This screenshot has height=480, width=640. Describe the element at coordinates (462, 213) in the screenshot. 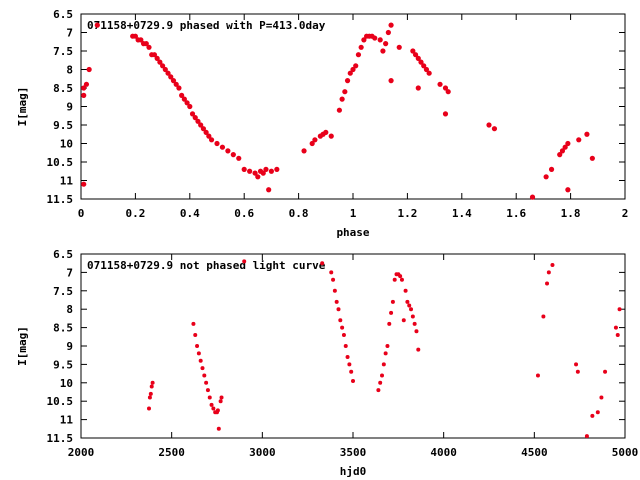

I see `x-tick-label: 1.4` at that location.